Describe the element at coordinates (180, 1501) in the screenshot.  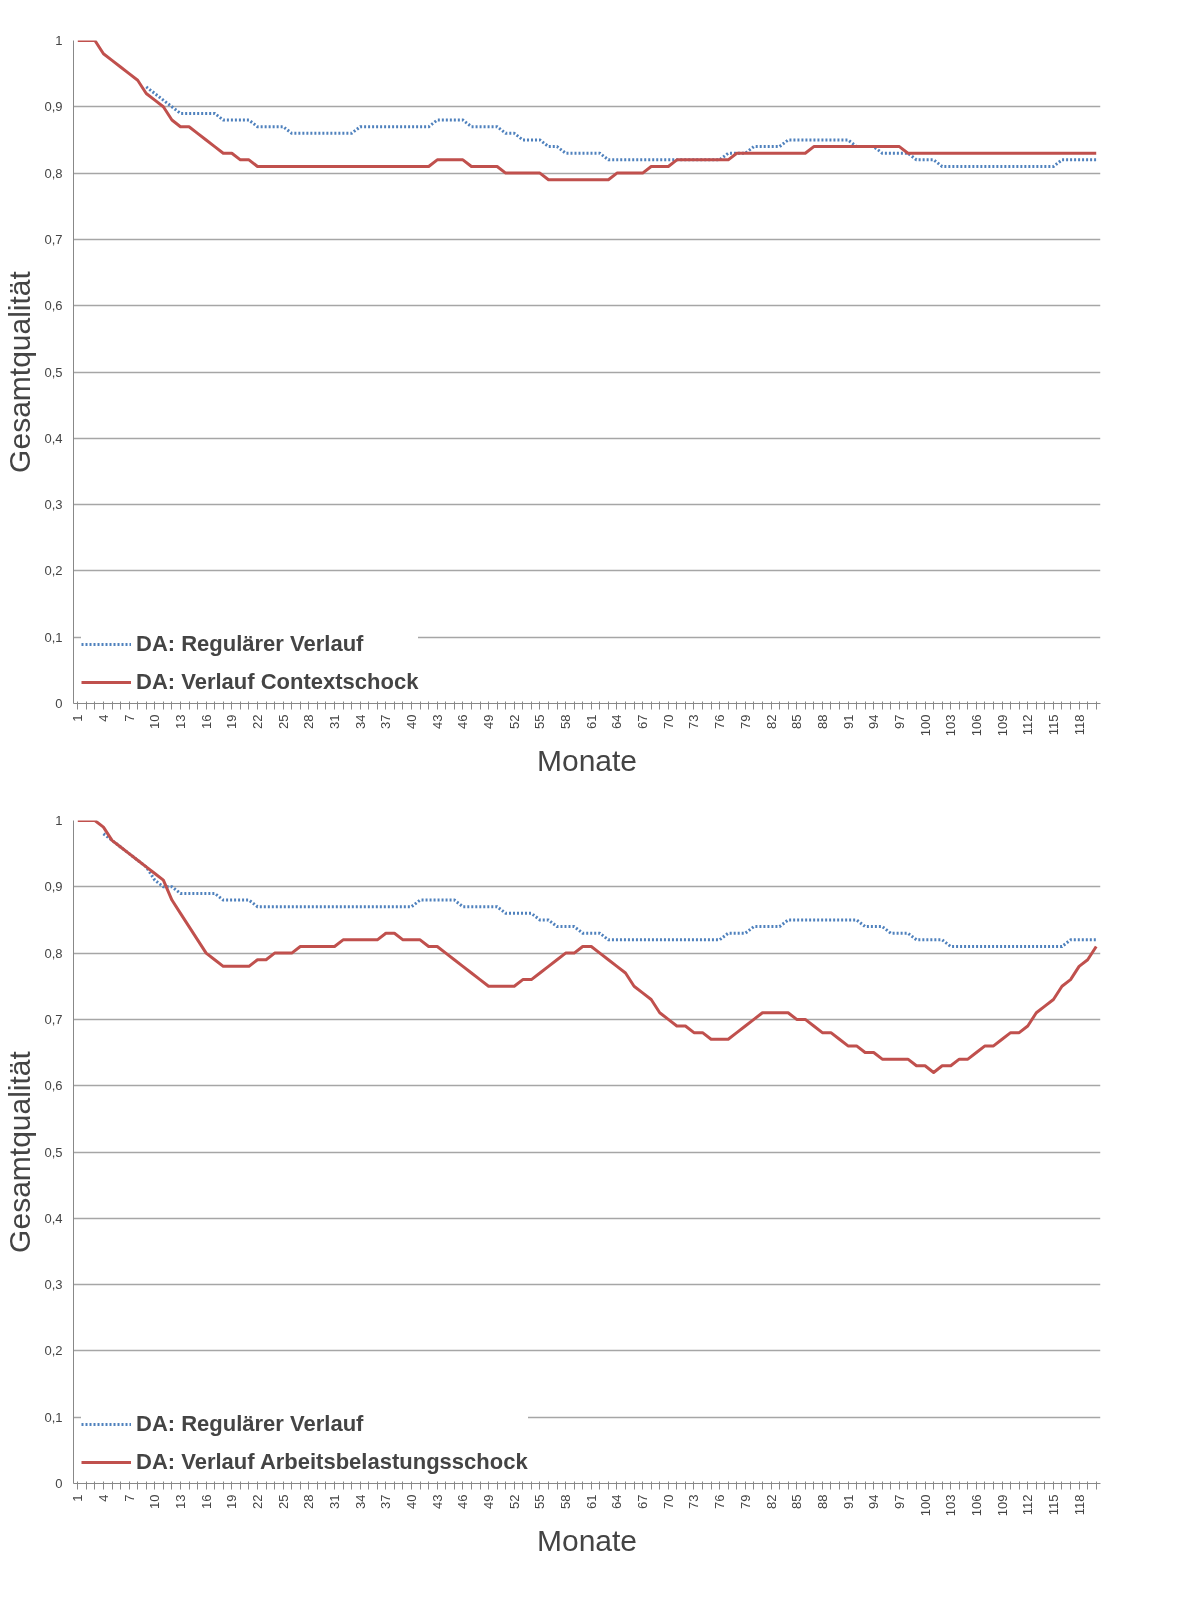
I see `x-tick-label: 13` at that location.